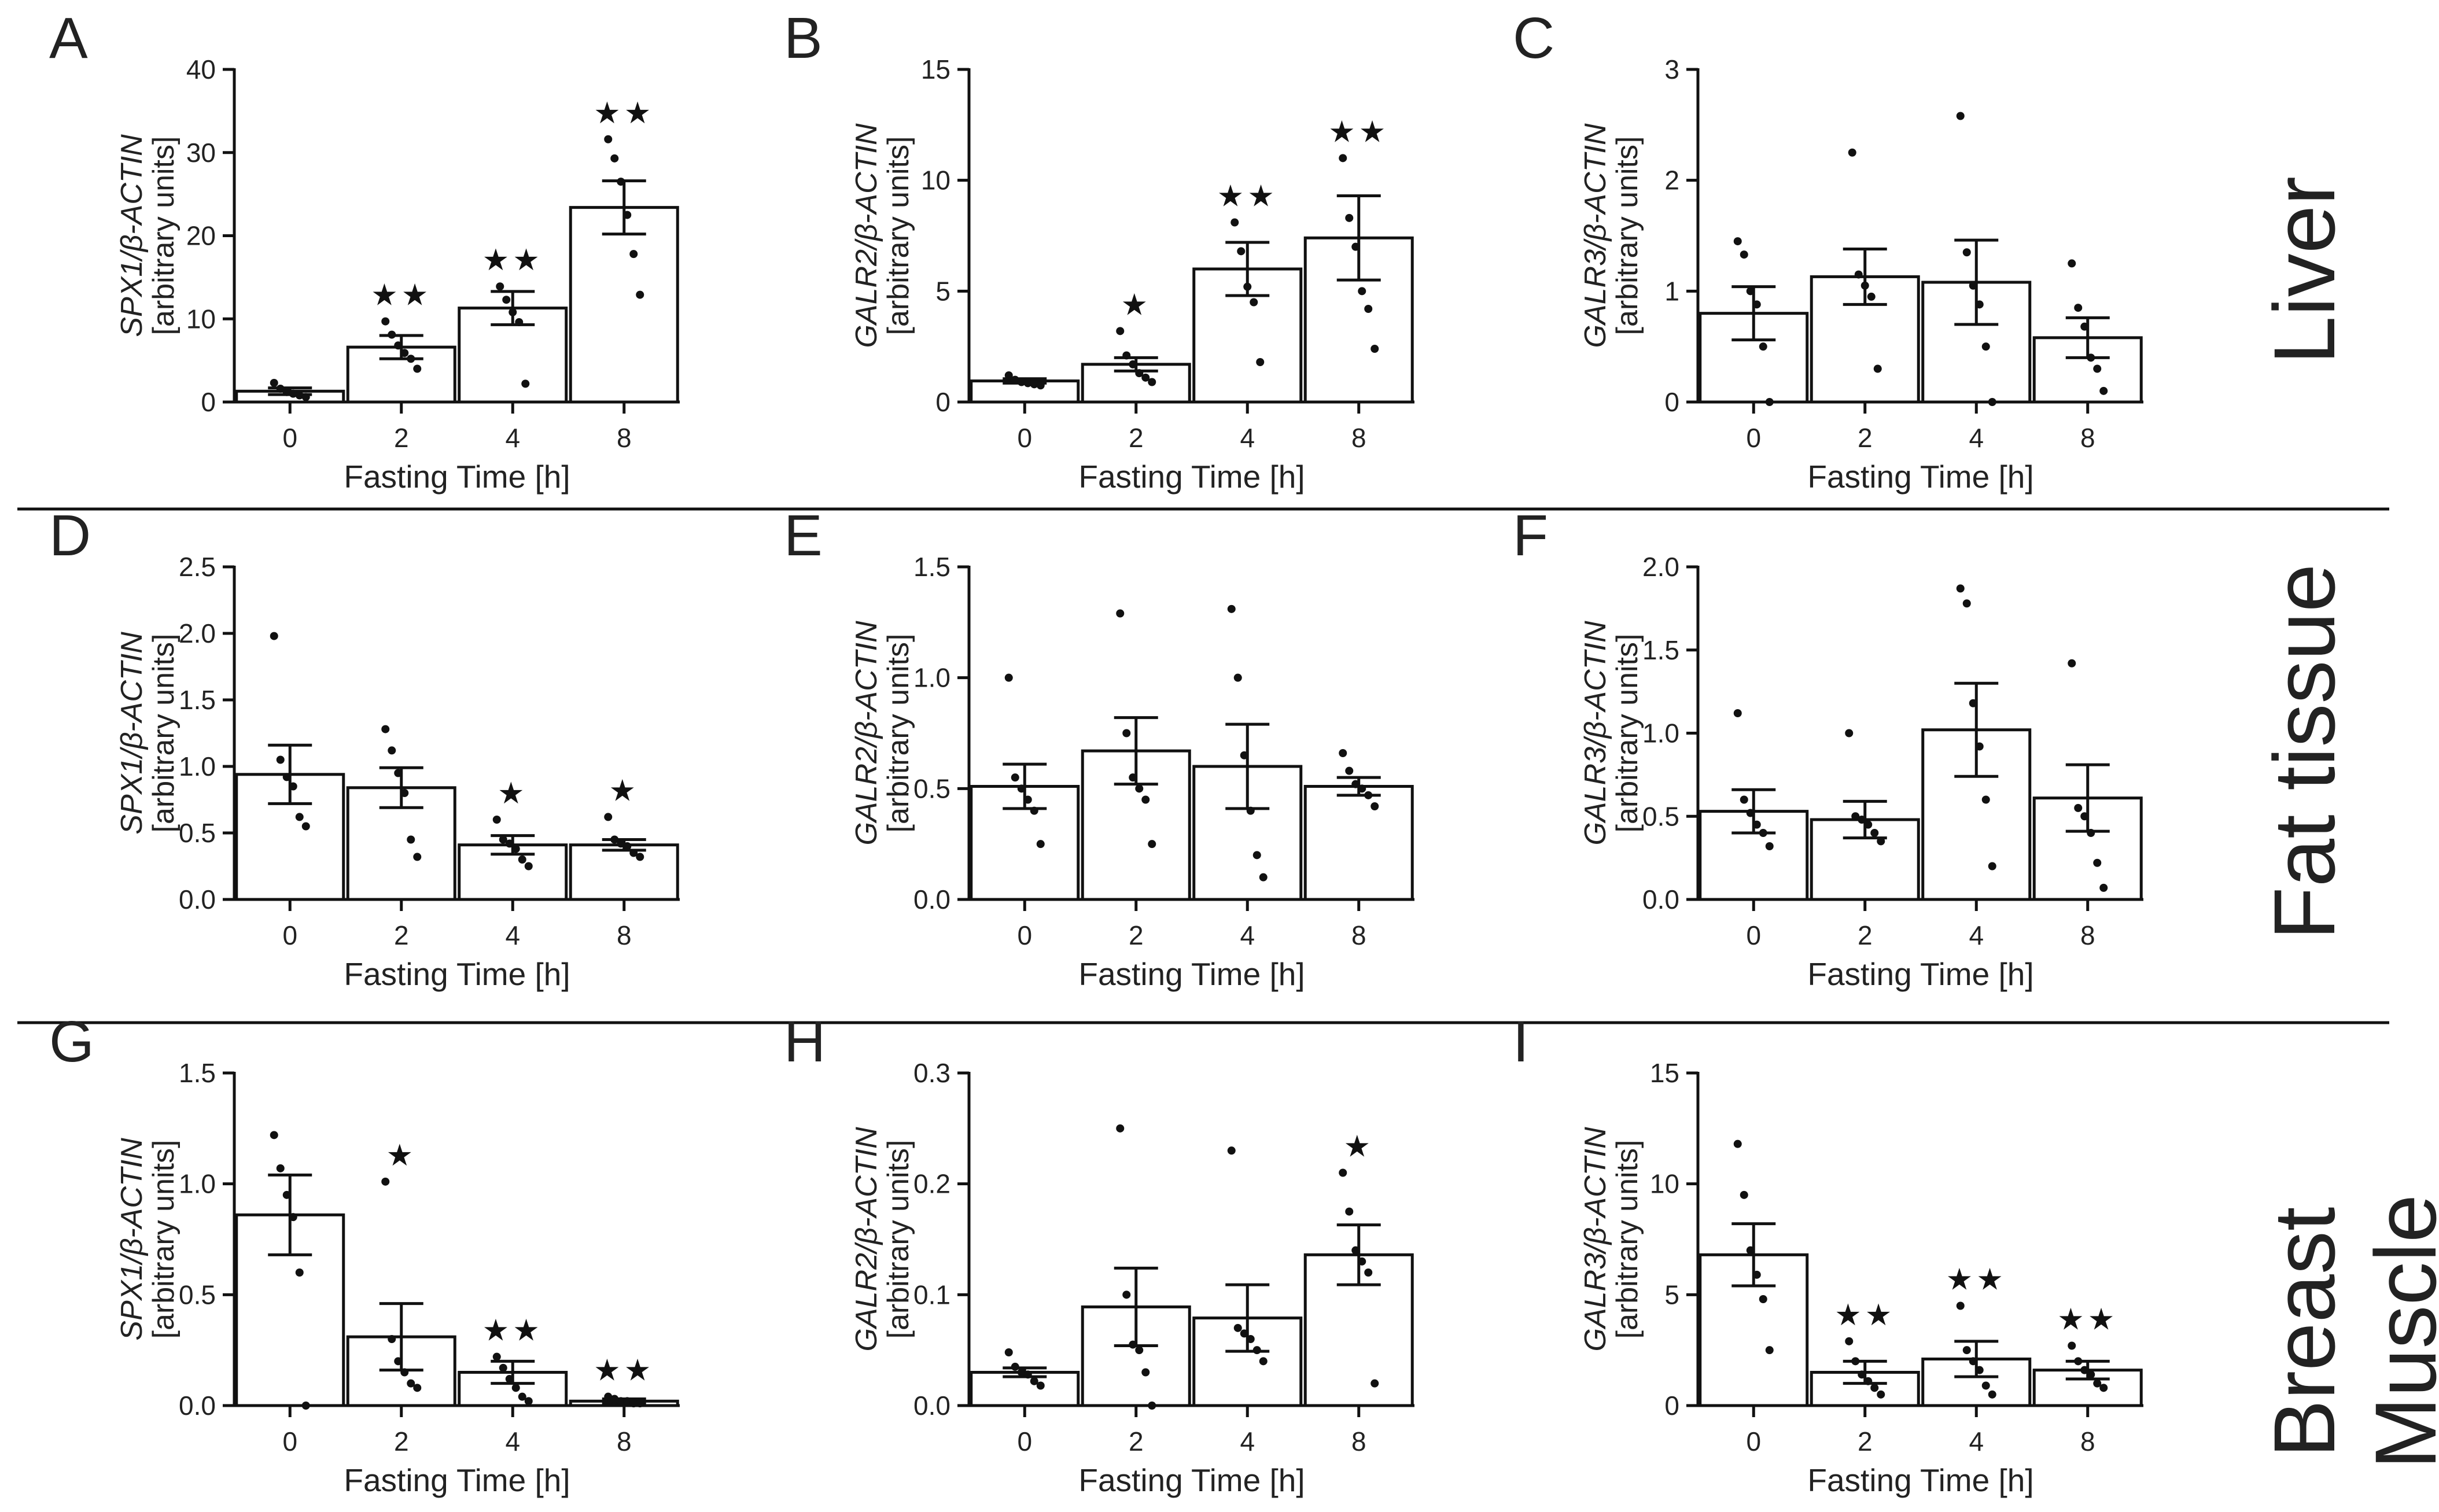 The height and width of the screenshot is (1512, 2439). What do you see at coordinates (71, 1041) in the screenshot?
I see `panel-label: G` at bounding box center [71, 1041].